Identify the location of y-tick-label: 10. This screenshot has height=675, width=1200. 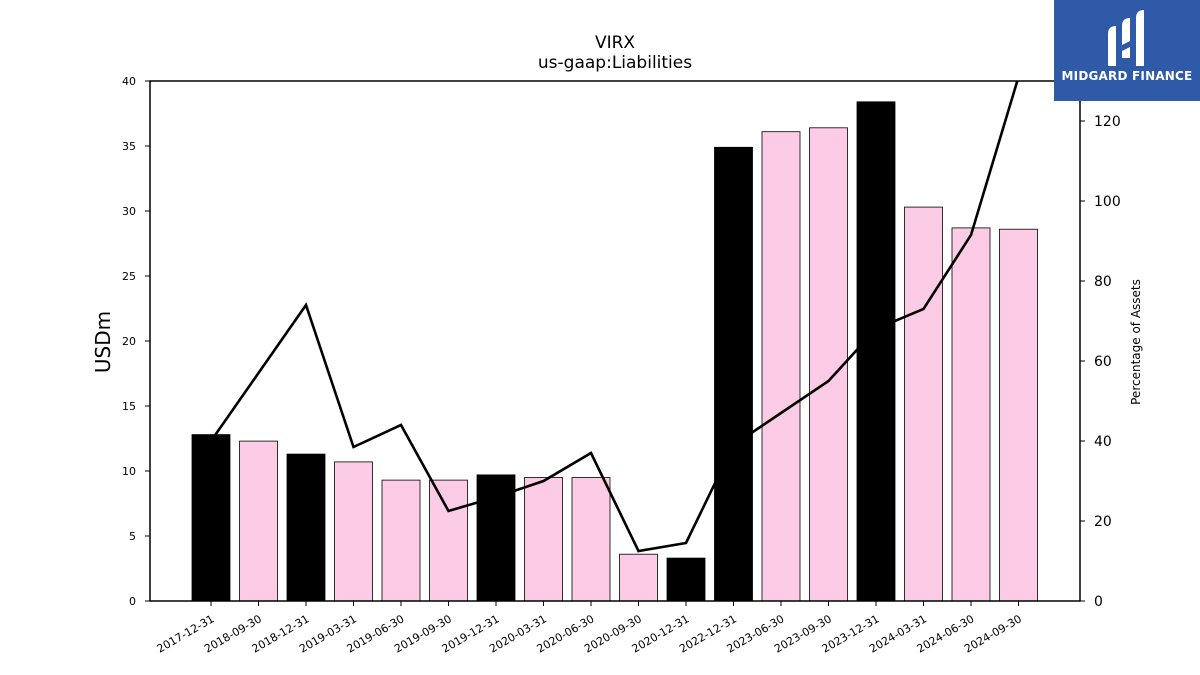
(129, 471).